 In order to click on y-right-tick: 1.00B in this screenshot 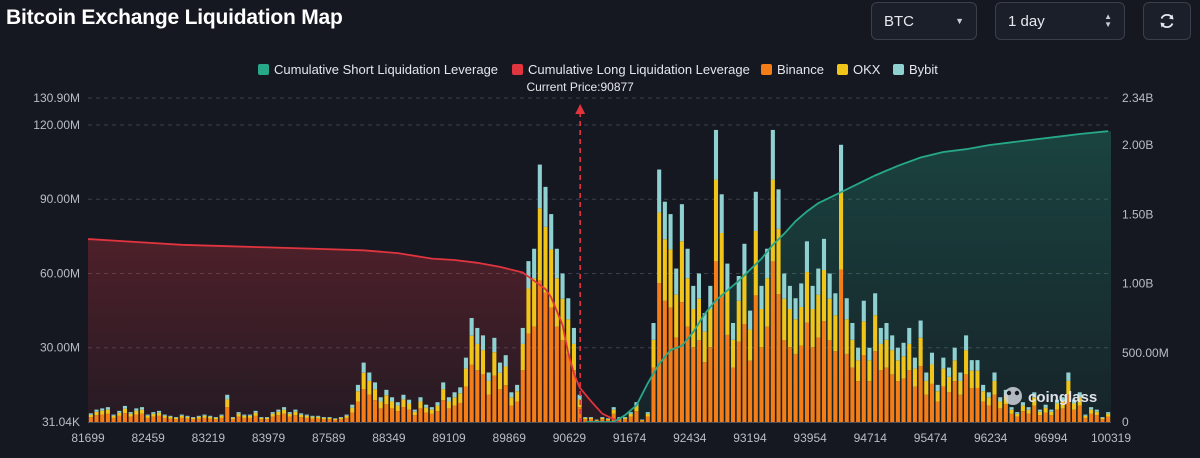, I will do `click(1137, 284)`.